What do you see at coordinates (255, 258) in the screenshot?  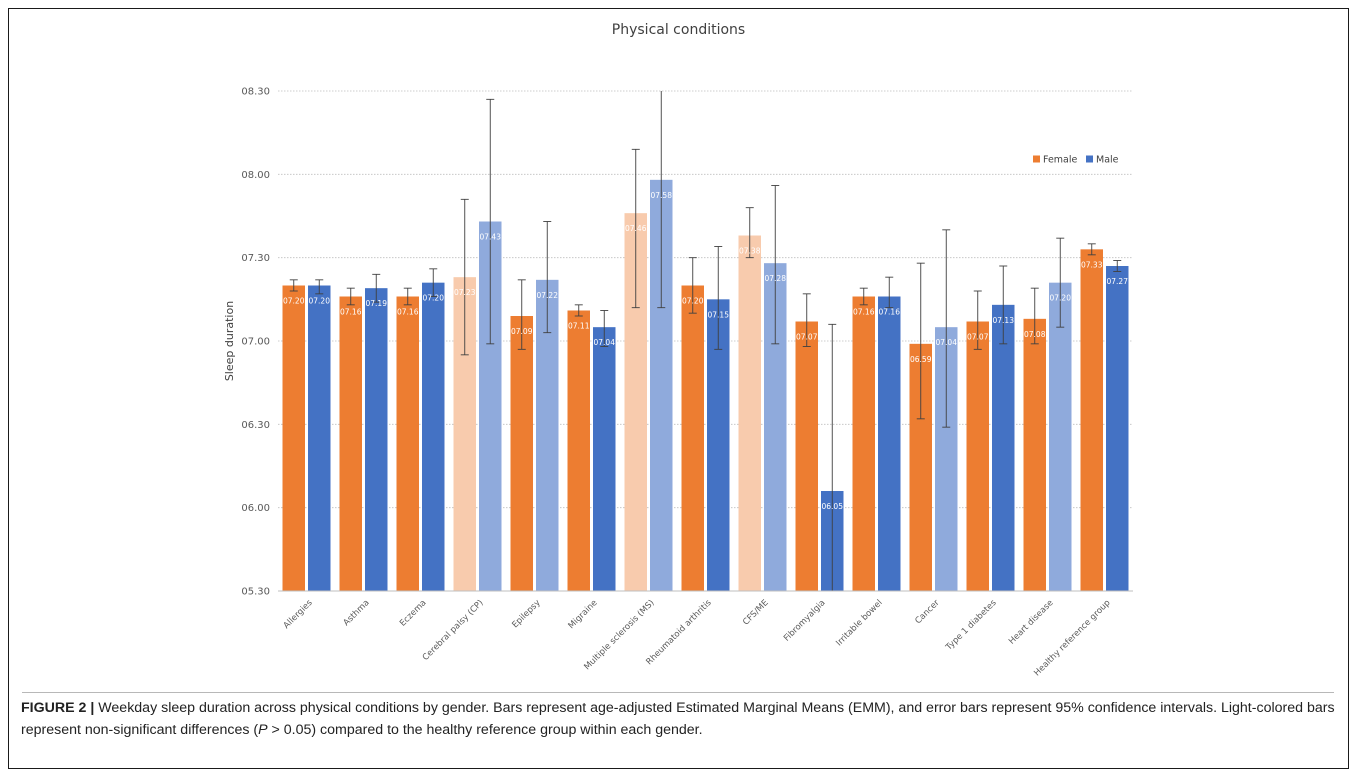 I see `y-tick-label: 07.30` at bounding box center [255, 258].